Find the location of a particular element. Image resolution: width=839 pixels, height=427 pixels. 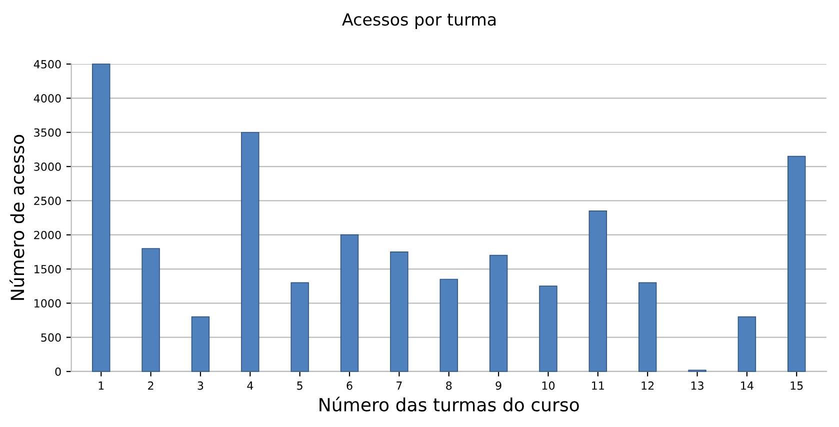

y-tick-label: 3500 is located at coordinates (47, 132).